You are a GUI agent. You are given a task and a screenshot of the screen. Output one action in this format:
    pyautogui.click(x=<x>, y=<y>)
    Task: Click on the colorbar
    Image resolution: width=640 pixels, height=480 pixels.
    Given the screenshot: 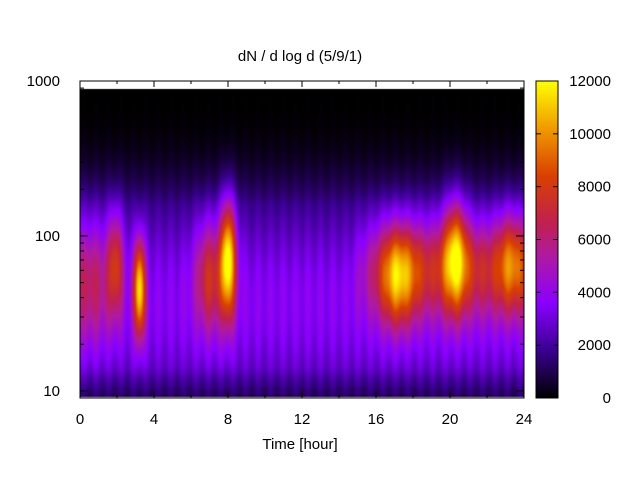 What is the action you would take?
    pyautogui.click(x=547, y=239)
    